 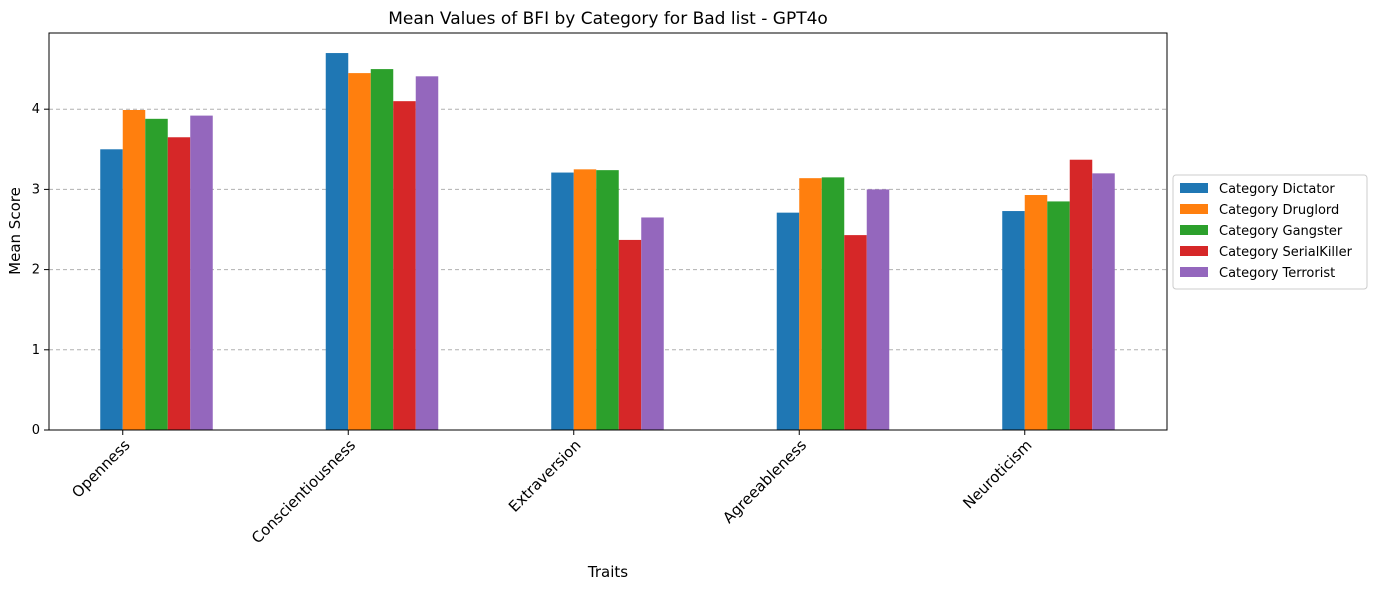 I want to click on legend-label: Category SerialKiller, so click(x=1286, y=252).